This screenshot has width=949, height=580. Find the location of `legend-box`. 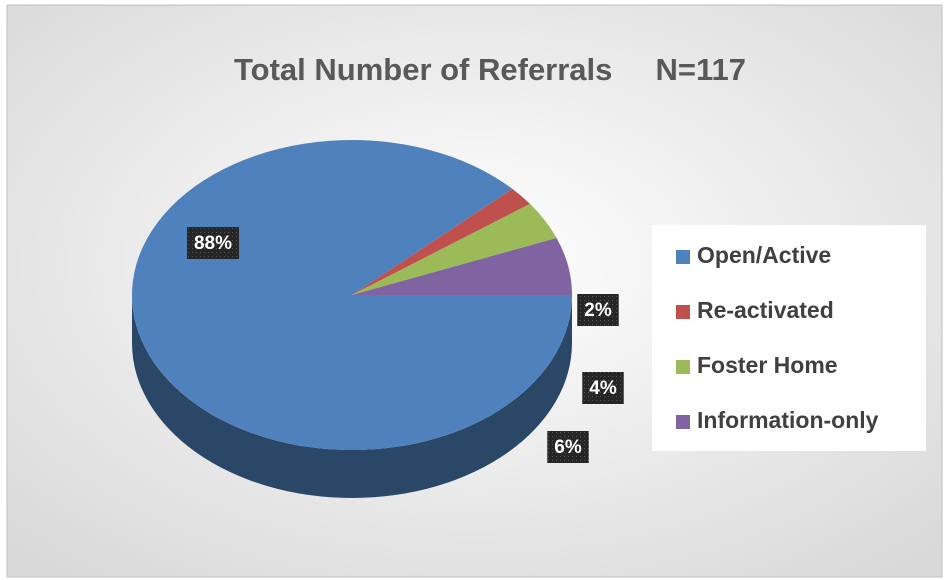

legend-box is located at coordinates (789, 338).